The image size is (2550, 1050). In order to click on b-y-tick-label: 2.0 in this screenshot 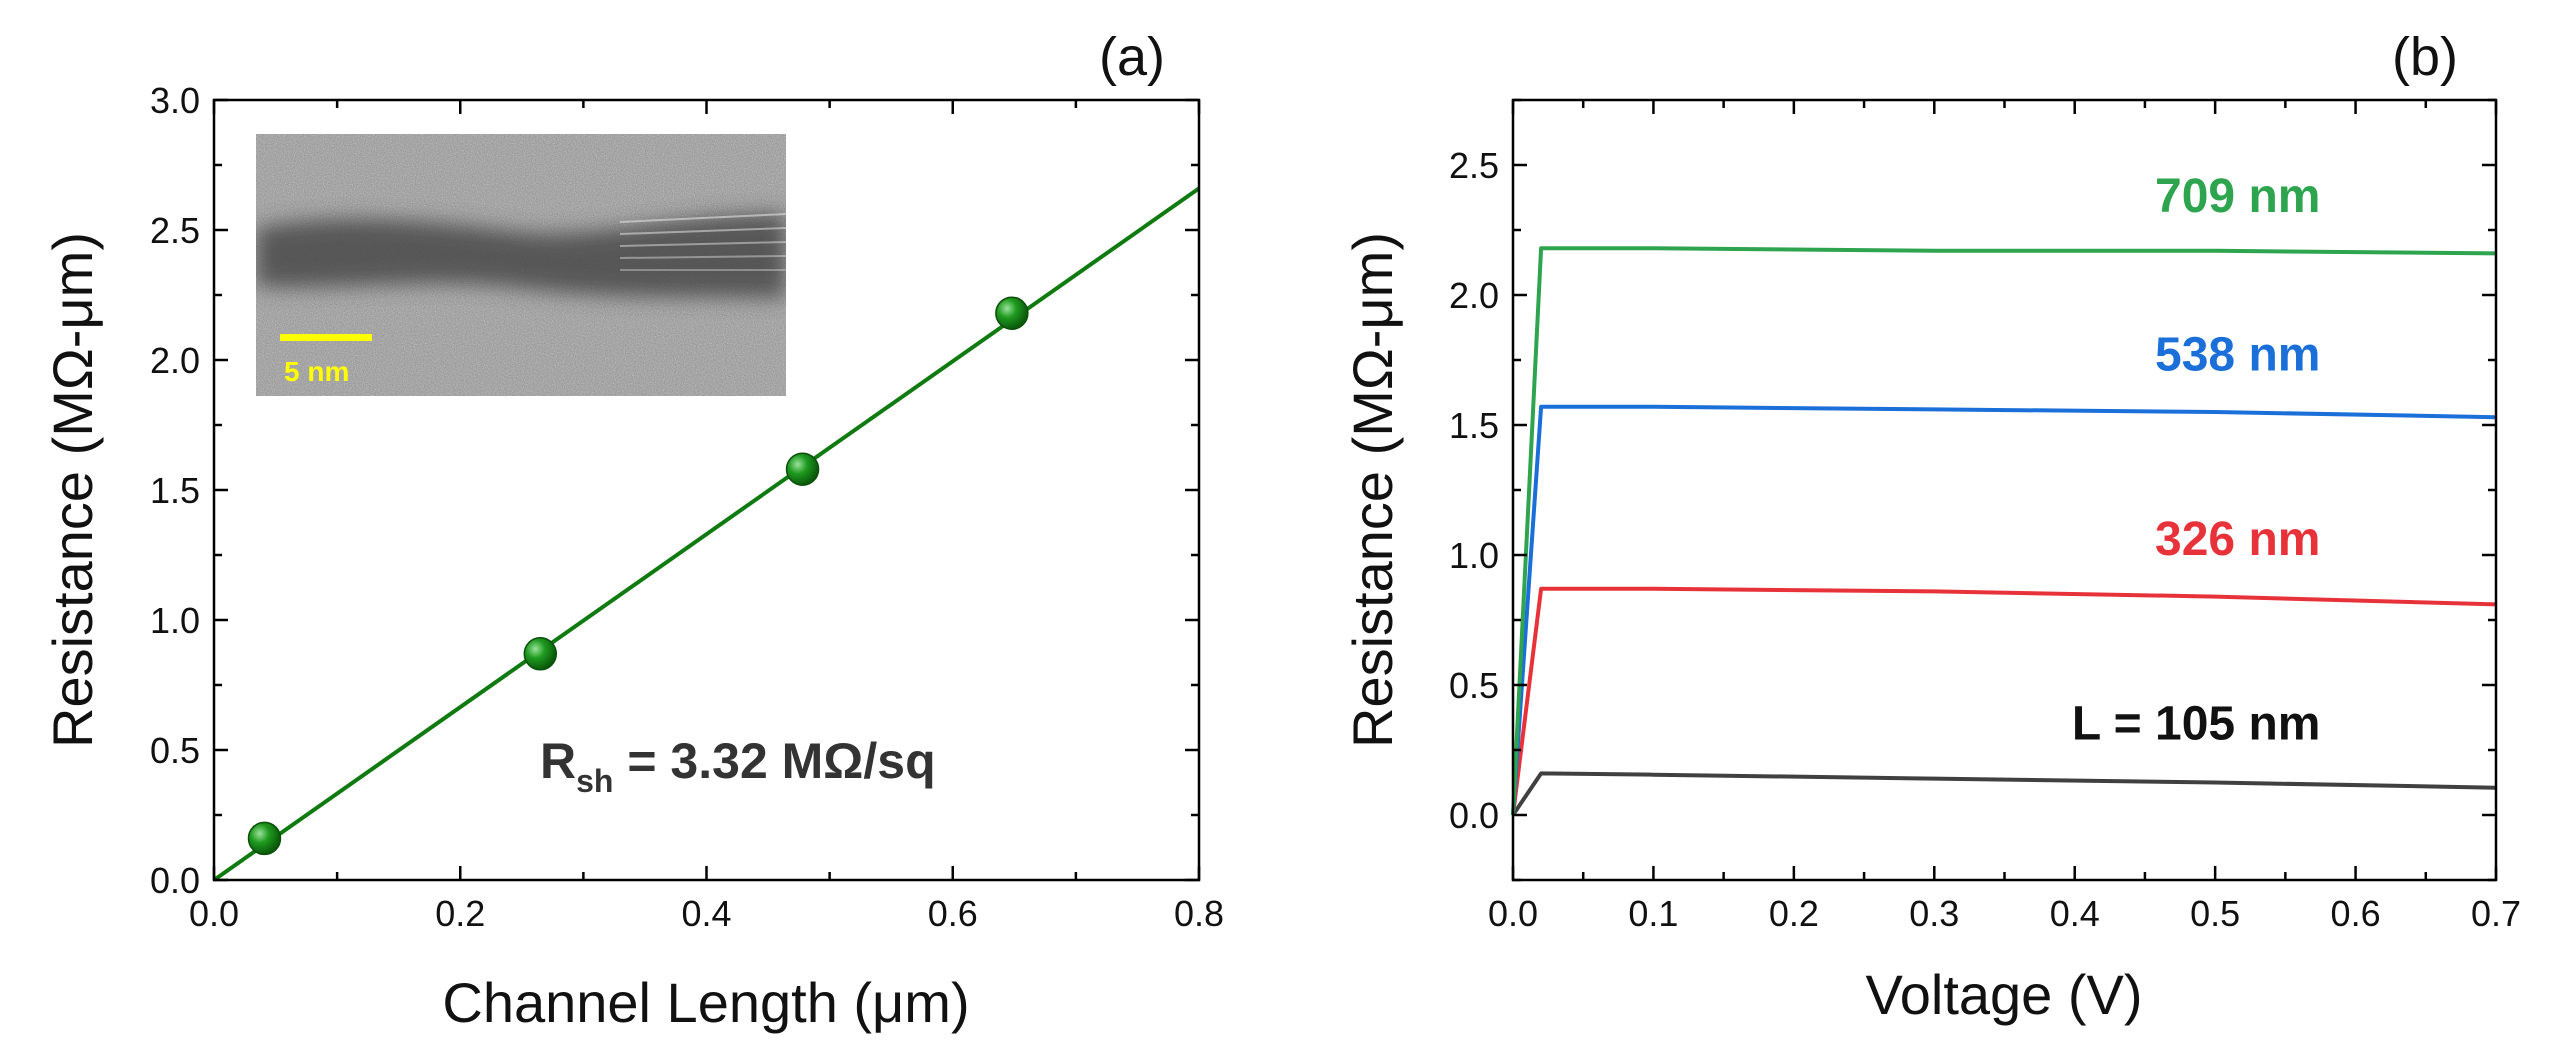, I will do `click(1474, 295)`.